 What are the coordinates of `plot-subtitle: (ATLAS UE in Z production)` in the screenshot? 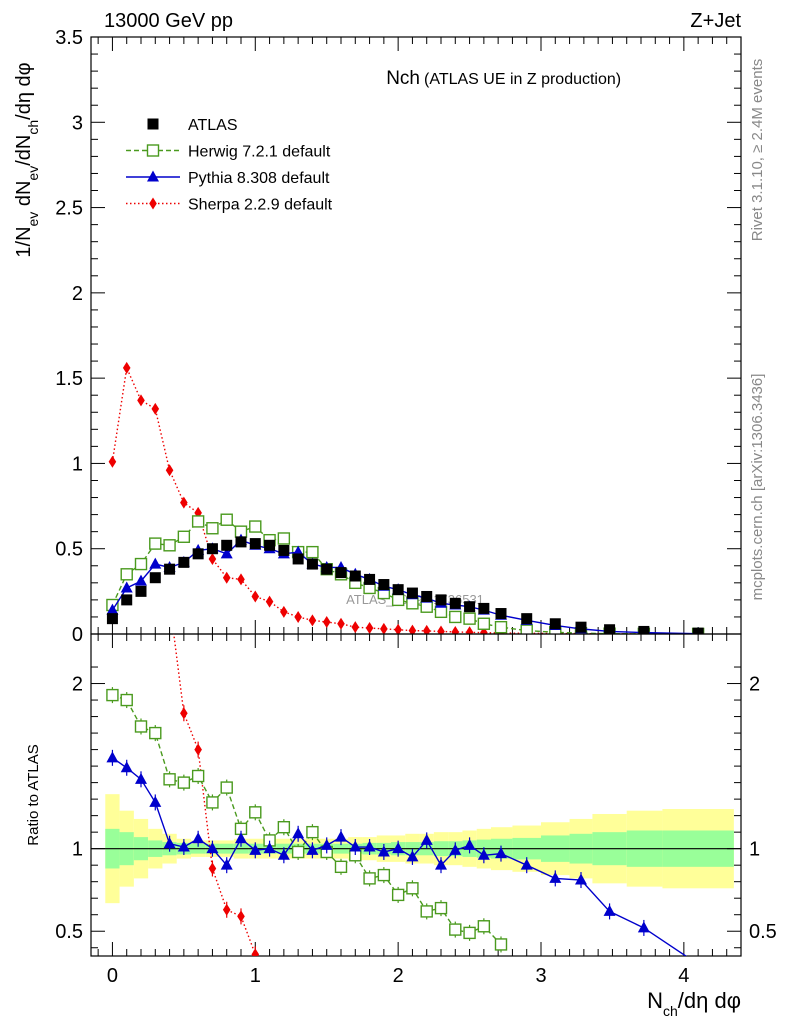 It's located at (522, 79).